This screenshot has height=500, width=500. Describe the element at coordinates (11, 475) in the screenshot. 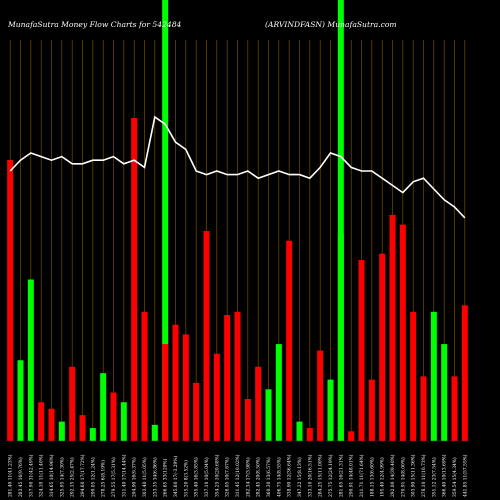

I see `x-tick-label: 281.40 11(41.23%)` at that location.